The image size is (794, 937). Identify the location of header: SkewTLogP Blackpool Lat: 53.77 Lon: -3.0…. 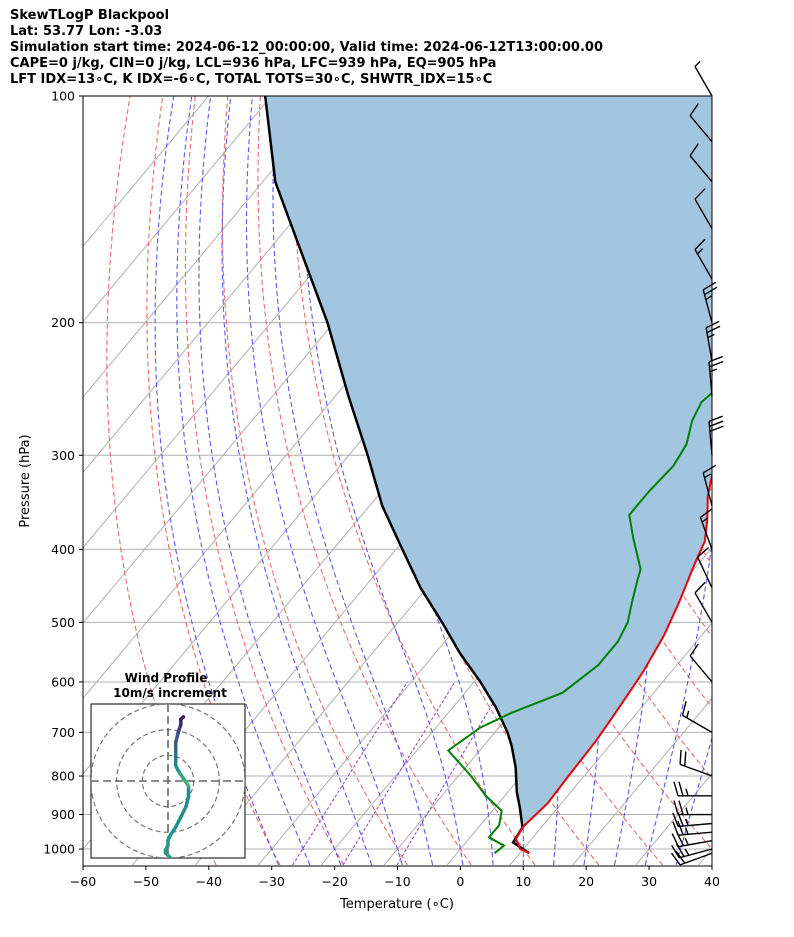
(306, 48).